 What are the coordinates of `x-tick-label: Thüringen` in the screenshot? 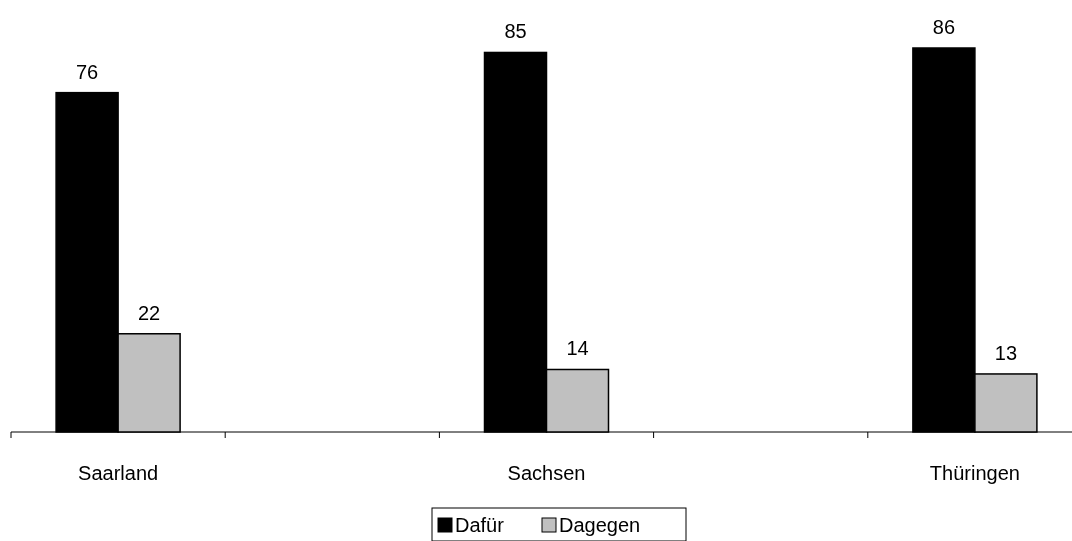 It's located at (974, 473).